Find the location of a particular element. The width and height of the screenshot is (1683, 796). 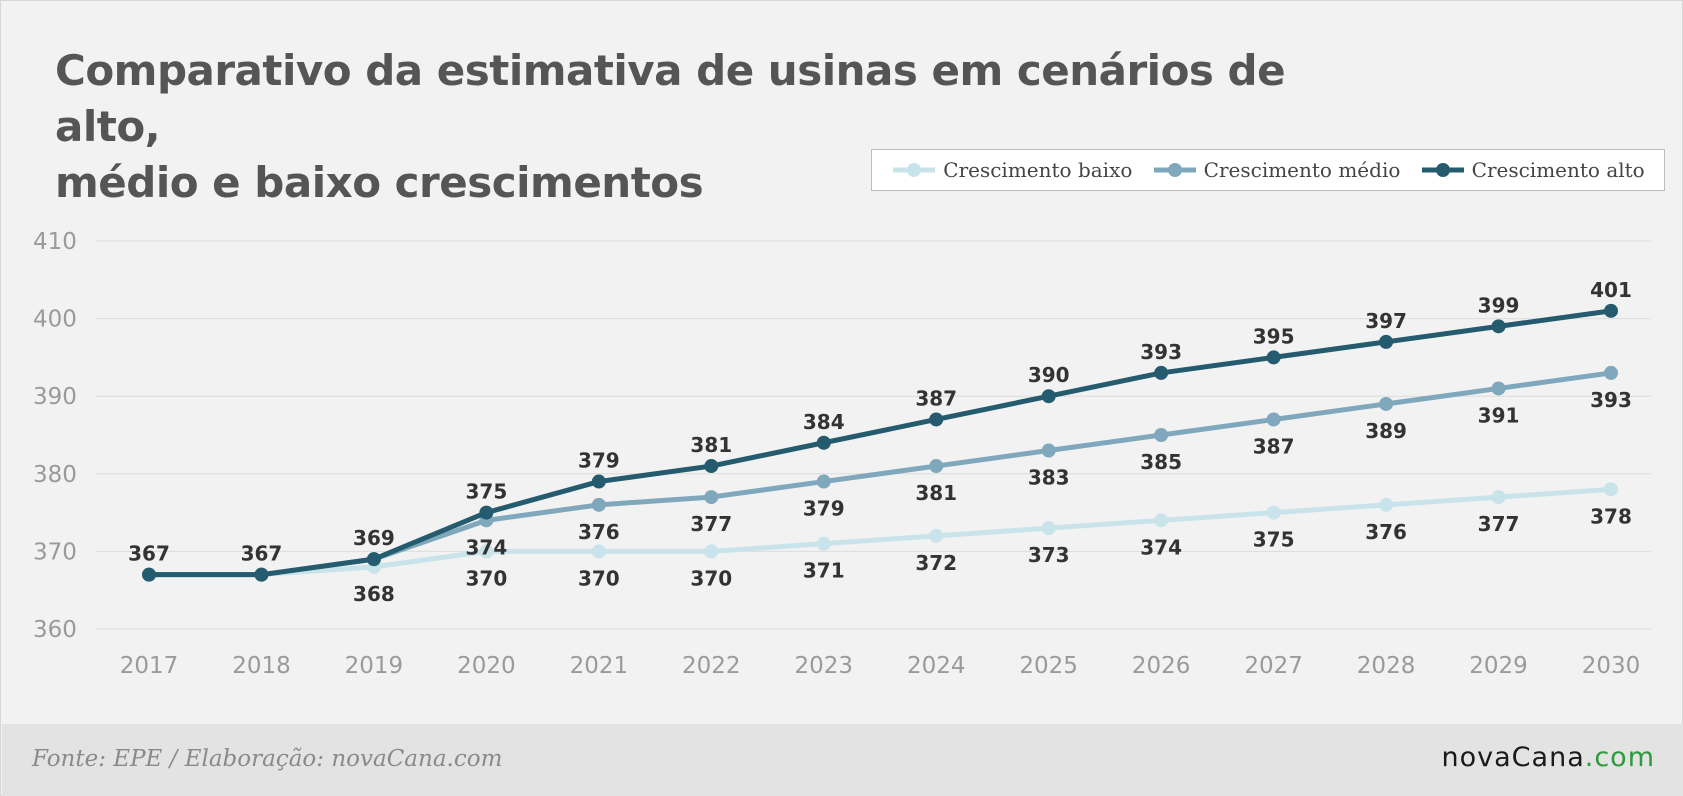

data-label-medio-2021: 376 is located at coordinates (599, 532).